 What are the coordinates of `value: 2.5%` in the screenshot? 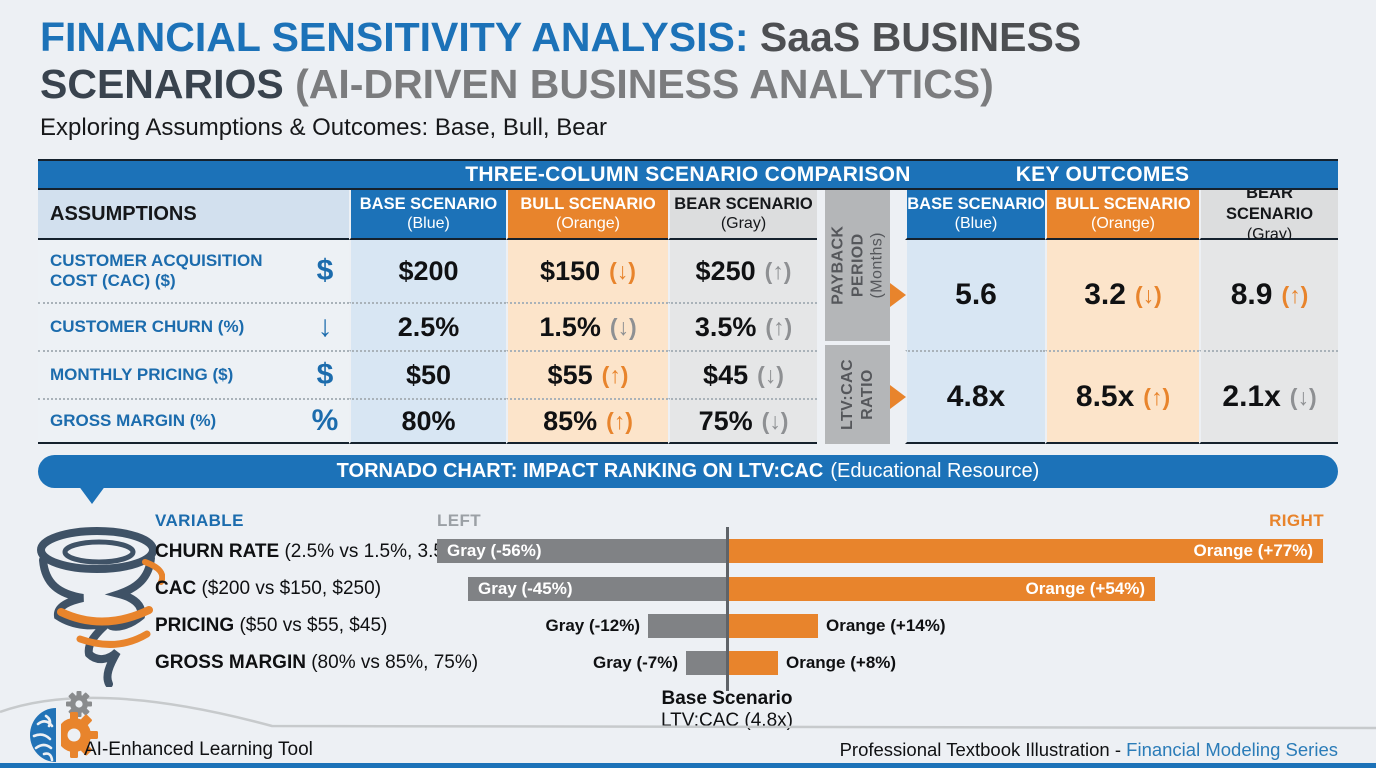 It's located at (428, 326).